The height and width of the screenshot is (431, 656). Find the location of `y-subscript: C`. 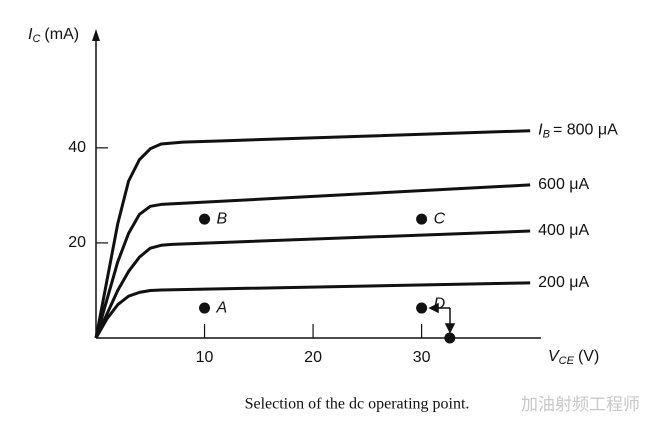

y-subscript: C is located at coordinates (36, 39).